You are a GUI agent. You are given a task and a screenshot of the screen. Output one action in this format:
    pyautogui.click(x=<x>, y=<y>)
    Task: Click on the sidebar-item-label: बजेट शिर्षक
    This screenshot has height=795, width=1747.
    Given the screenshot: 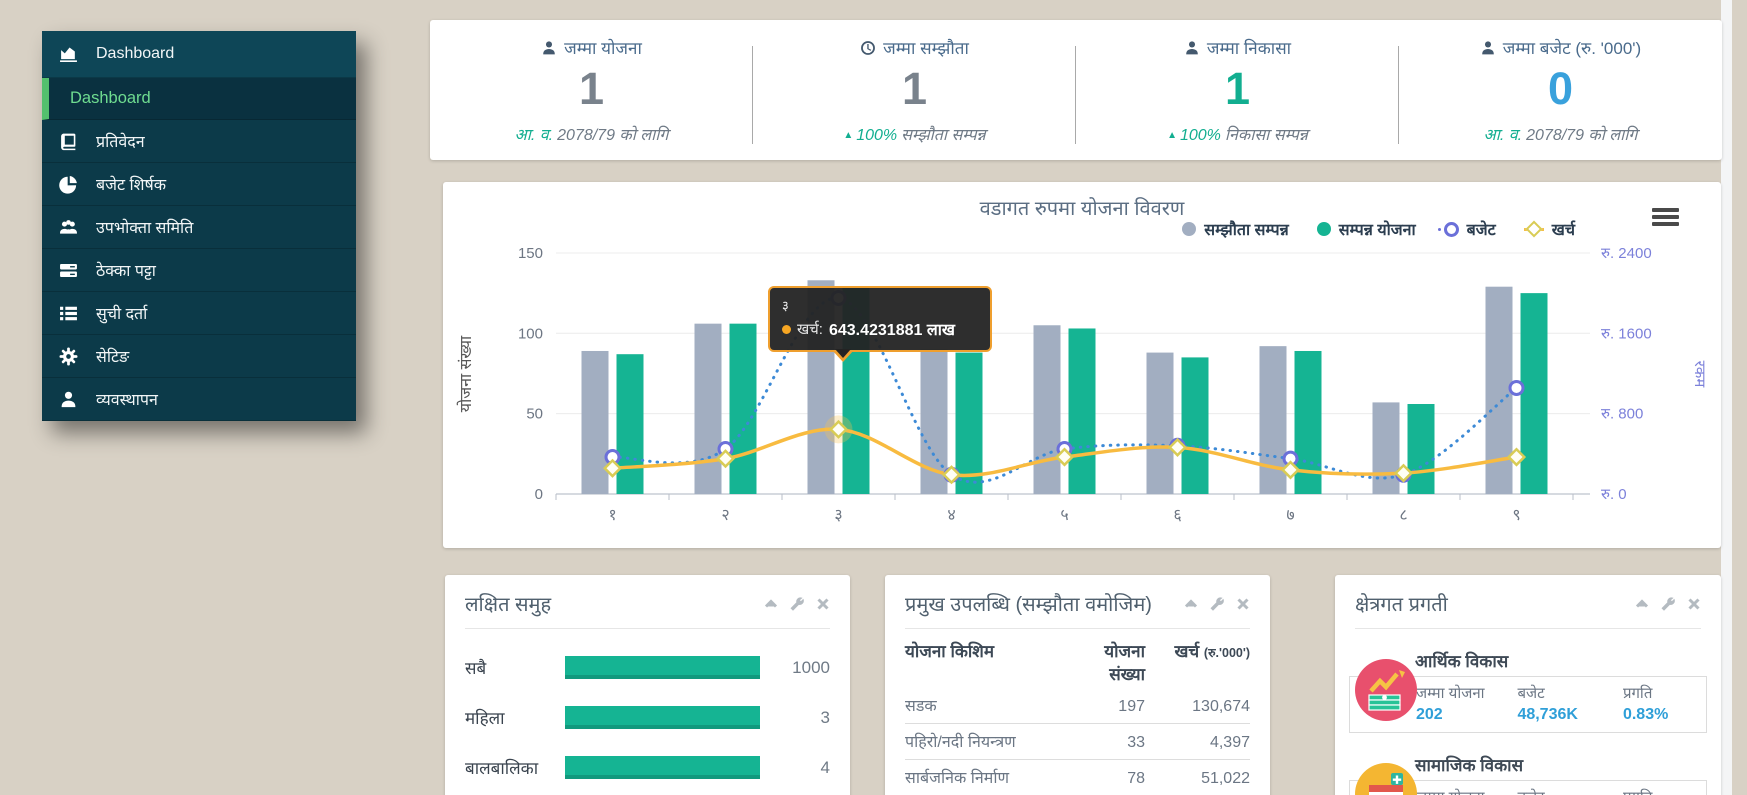 What is the action you would take?
    pyautogui.click(x=131, y=185)
    